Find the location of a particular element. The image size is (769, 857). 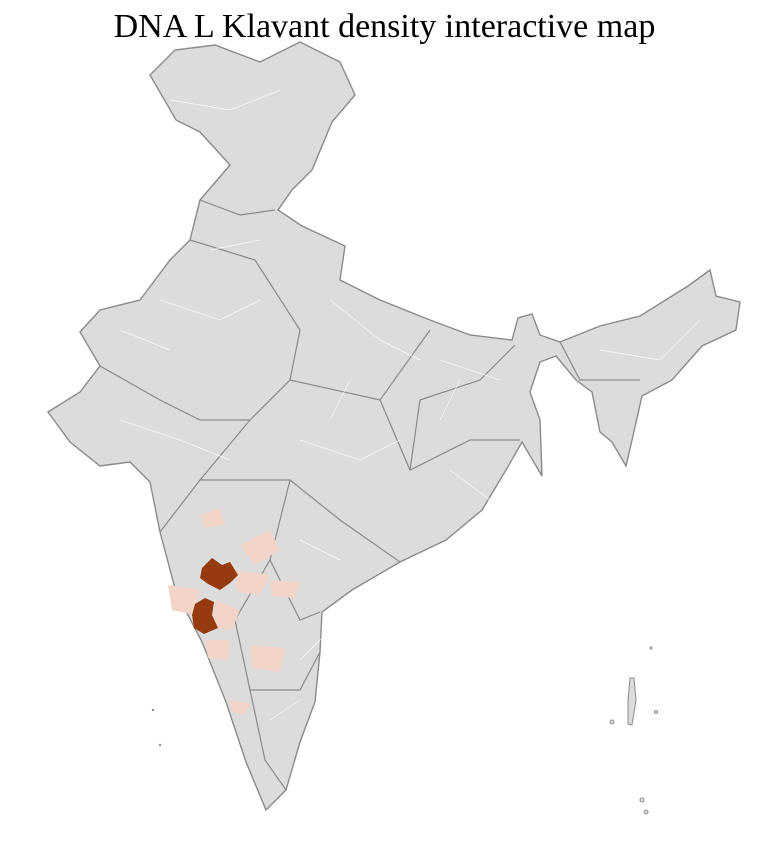

andaman-nicobar-islands is located at coordinates (633, 730).